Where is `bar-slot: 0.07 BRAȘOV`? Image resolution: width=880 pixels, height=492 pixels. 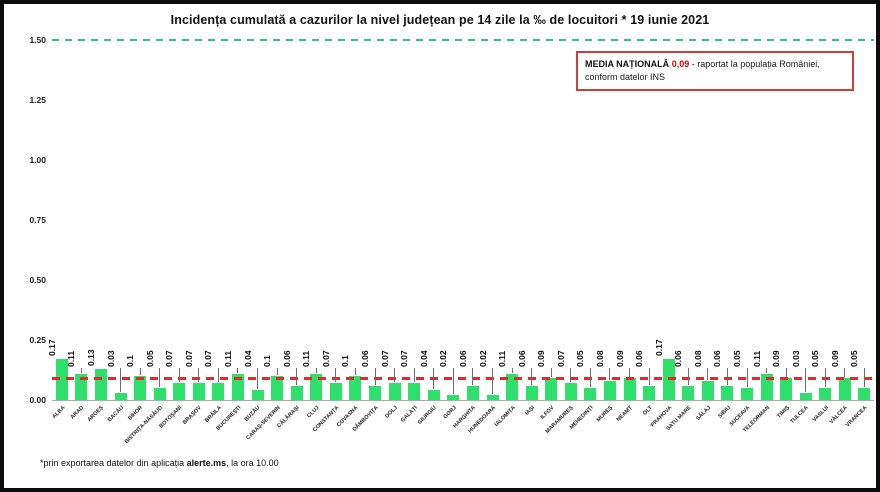
bar-slot: 0.07 BRAȘOV is located at coordinates (195, 233).